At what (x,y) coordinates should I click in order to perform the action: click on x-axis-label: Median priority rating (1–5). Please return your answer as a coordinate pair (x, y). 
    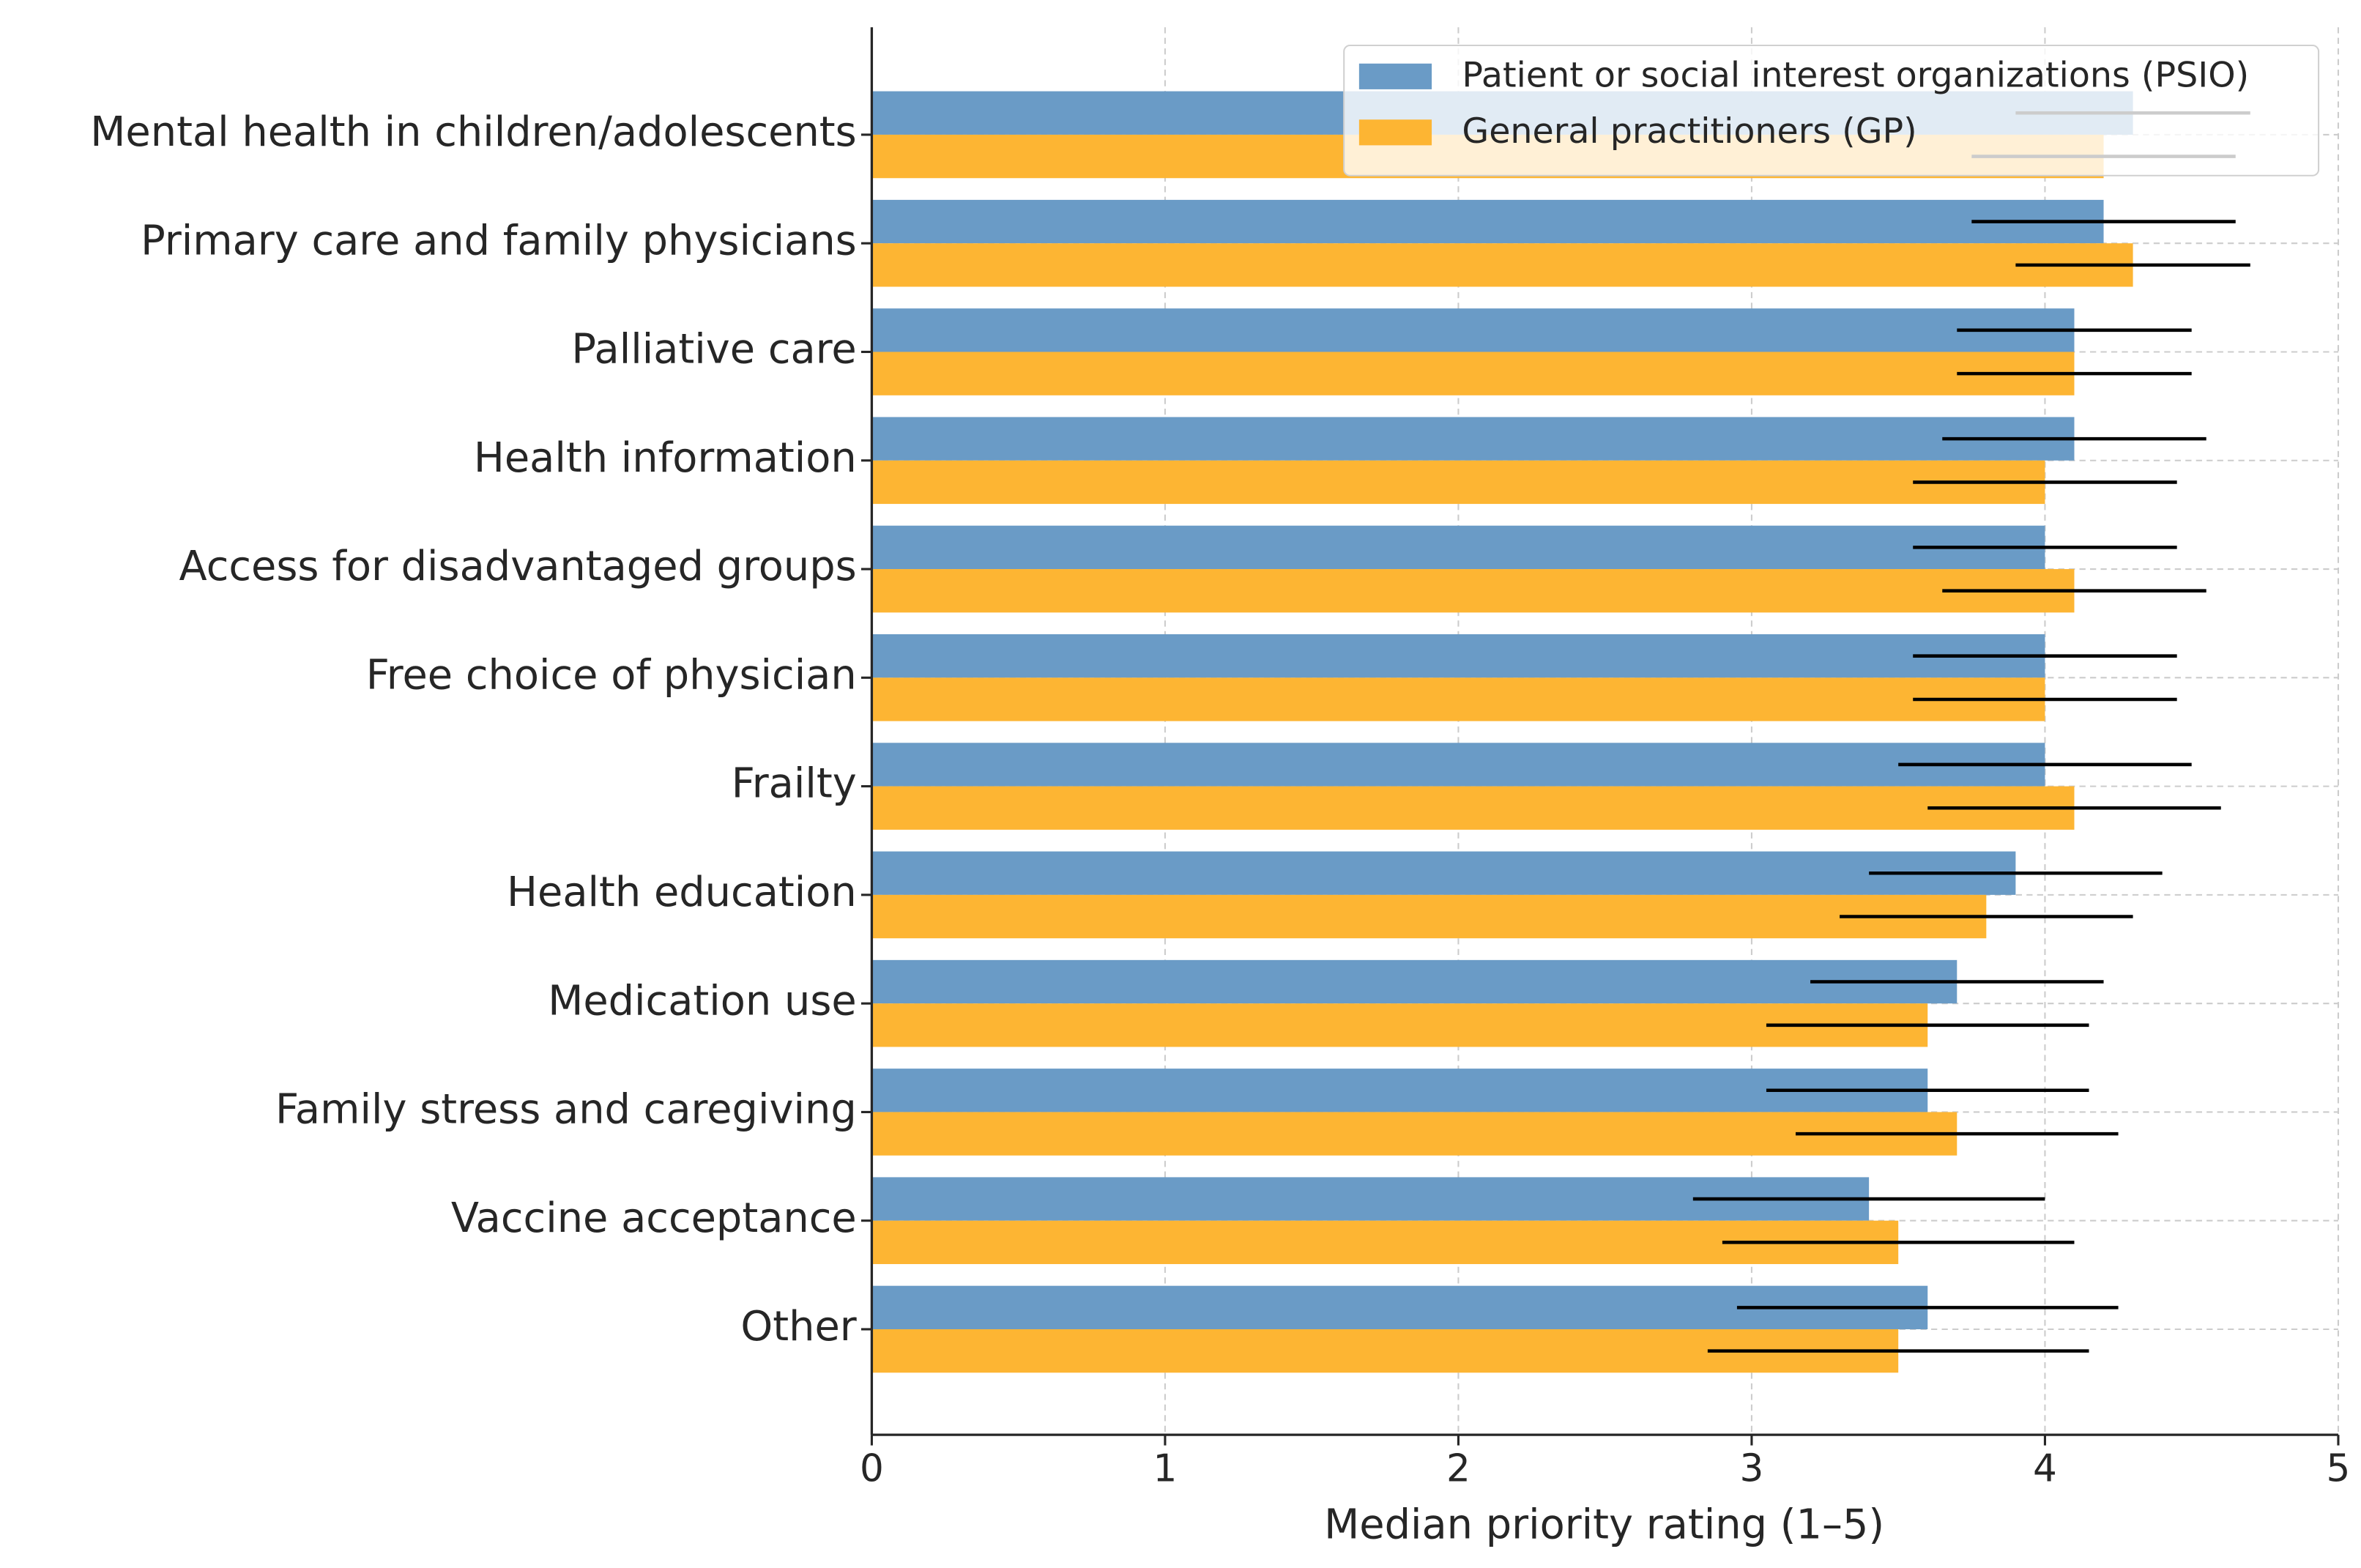
    Looking at the image, I should click on (1604, 1524).